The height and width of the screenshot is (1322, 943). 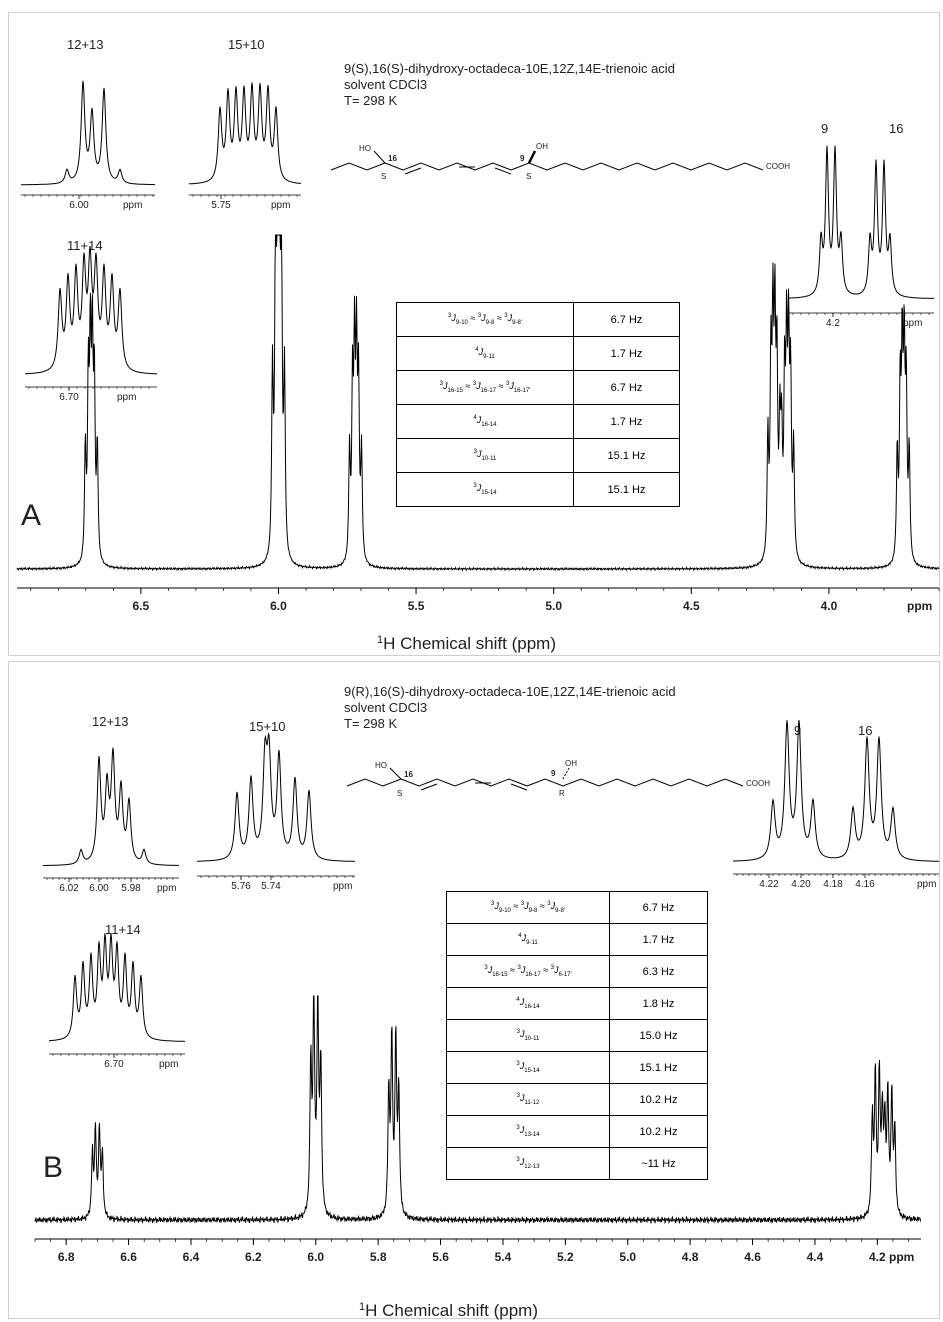 What do you see at coordinates (111, 820) in the screenshot?
I see `inset-spectrum: 6.02 6.00 5.98 ppm` at bounding box center [111, 820].